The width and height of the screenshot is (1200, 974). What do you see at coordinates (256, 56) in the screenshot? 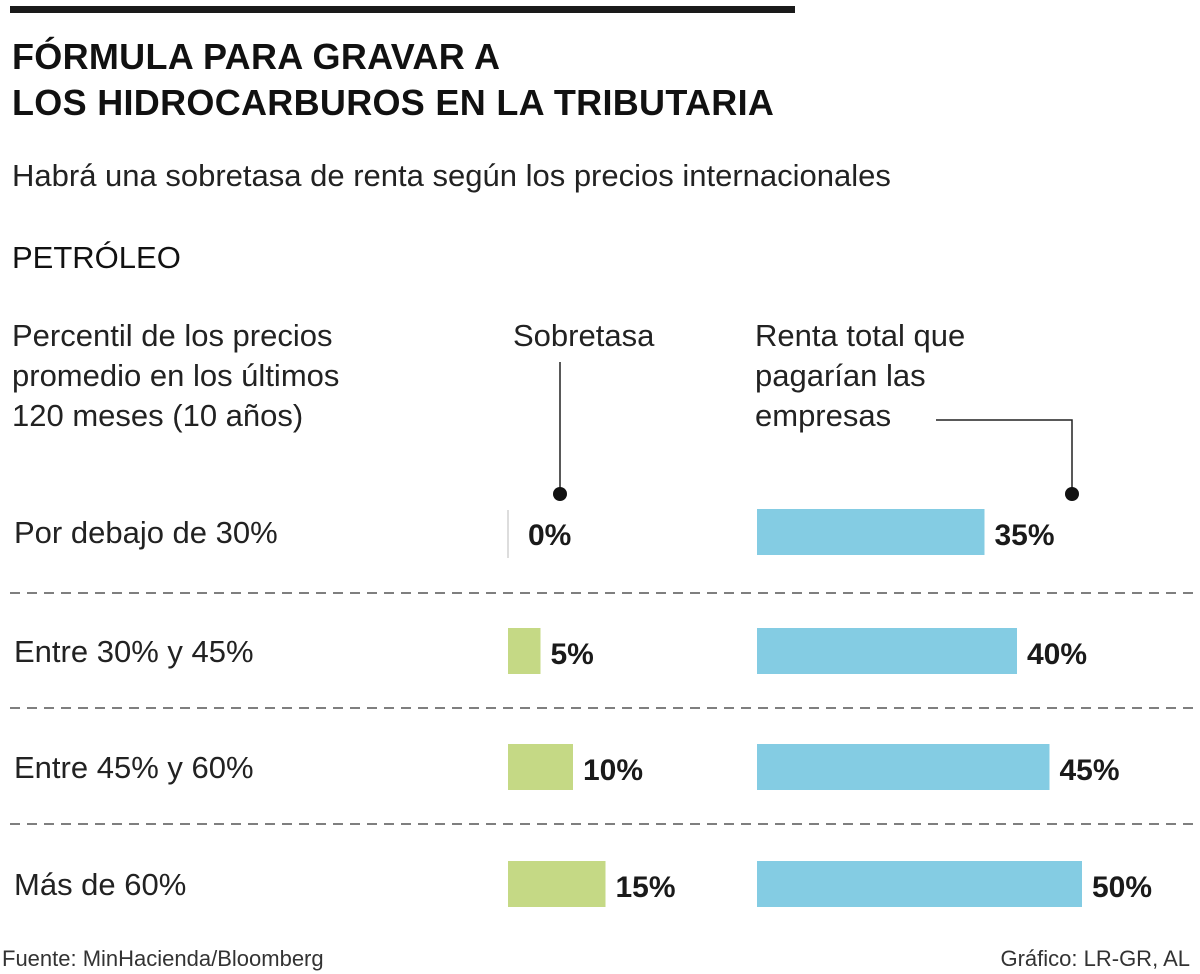
I see `title-line-1: FÓRMULA PARA GRAVAR A` at bounding box center [256, 56].